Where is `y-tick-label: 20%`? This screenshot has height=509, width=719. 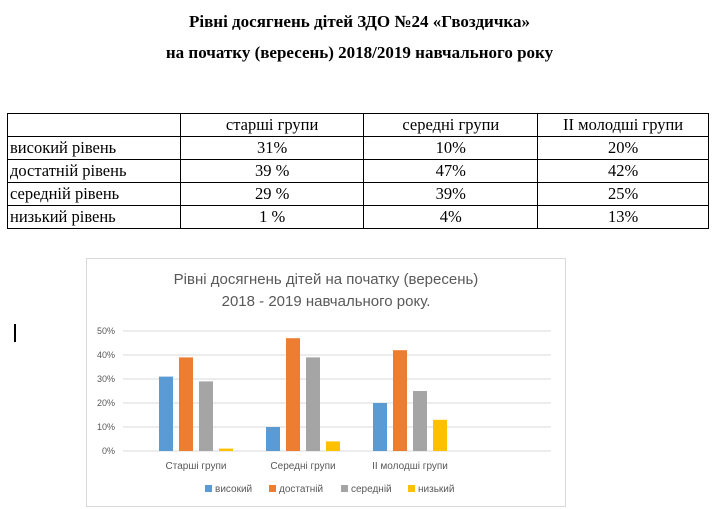 y-tick-label: 20% is located at coordinates (106, 403).